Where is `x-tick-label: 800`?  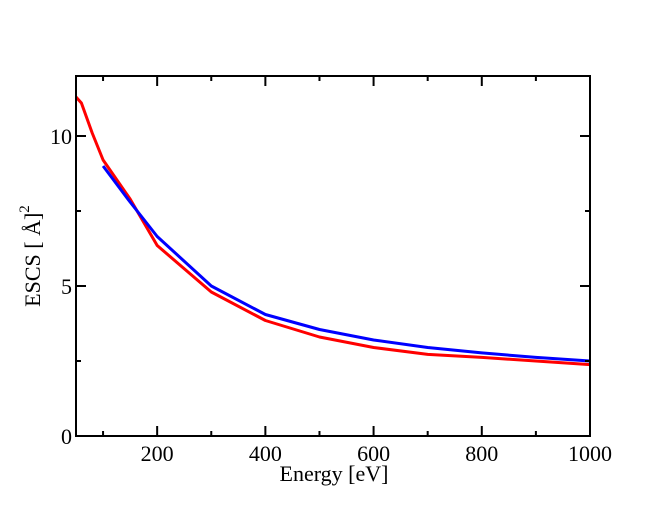 x-tick-label: 800 is located at coordinates (481, 453).